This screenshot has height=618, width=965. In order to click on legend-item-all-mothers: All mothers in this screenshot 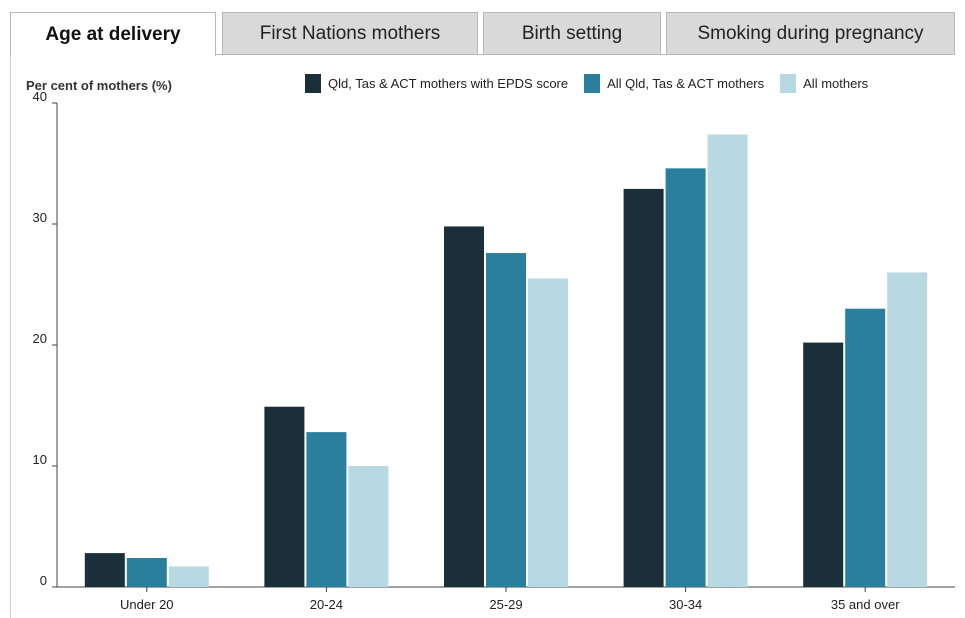, I will do `click(824, 83)`.